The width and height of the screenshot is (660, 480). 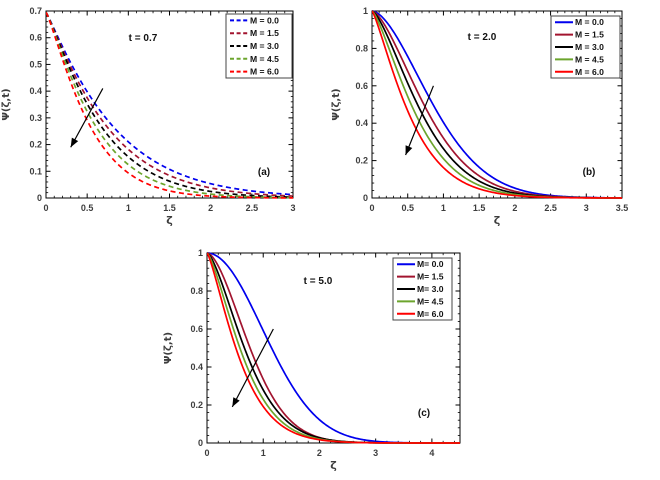 I want to click on x-tick-label: 3.5, so click(x=622, y=208).